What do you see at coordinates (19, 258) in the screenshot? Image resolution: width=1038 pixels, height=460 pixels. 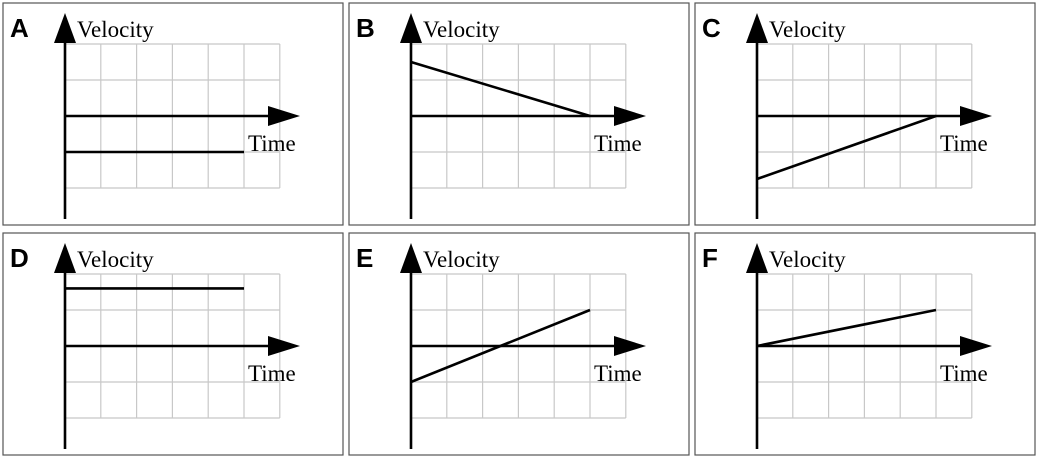 I see `panel-letter: D` at bounding box center [19, 258].